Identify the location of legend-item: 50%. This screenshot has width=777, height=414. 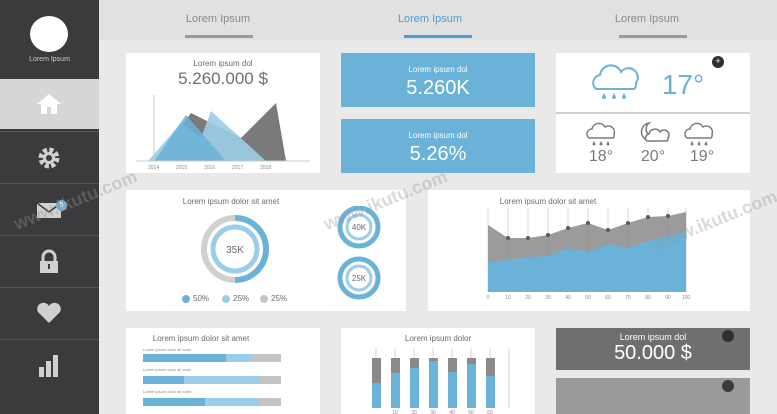
(195, 298).